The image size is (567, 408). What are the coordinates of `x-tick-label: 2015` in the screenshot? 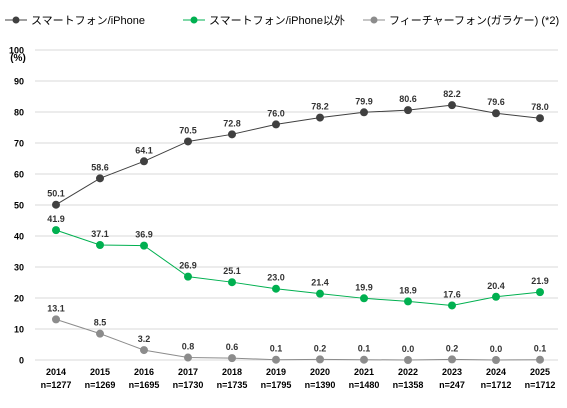 It's located at (100, 372).